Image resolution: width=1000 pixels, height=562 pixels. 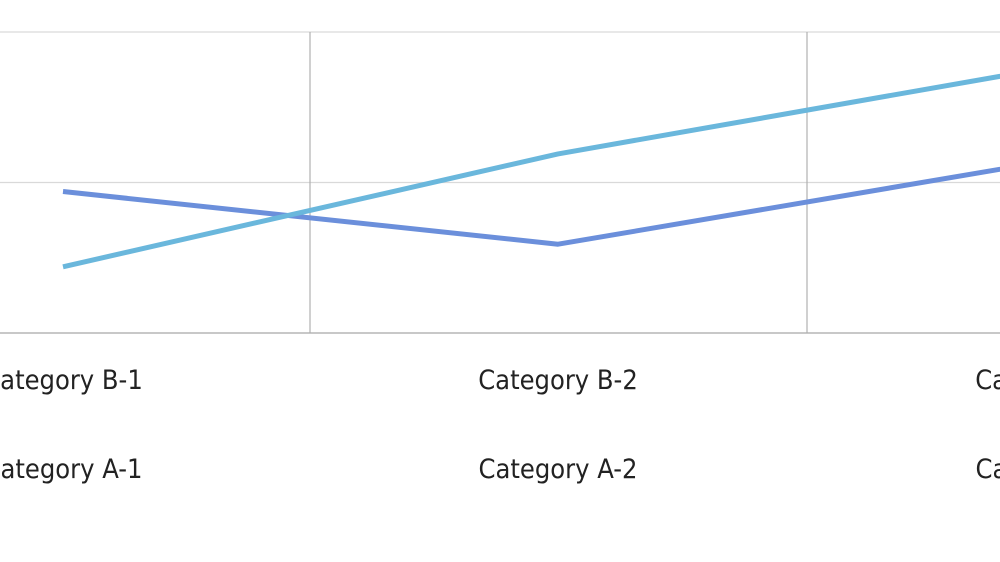 I want to click on inner-category-label: Category A-2, so click(x=558, y=469).